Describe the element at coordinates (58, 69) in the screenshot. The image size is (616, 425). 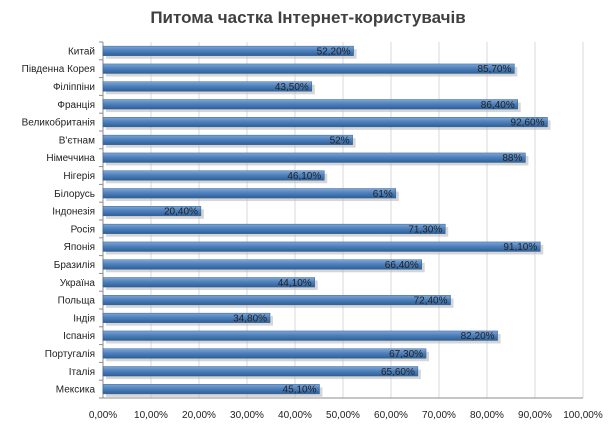
I see `category-label: Південна Корея` at that location.